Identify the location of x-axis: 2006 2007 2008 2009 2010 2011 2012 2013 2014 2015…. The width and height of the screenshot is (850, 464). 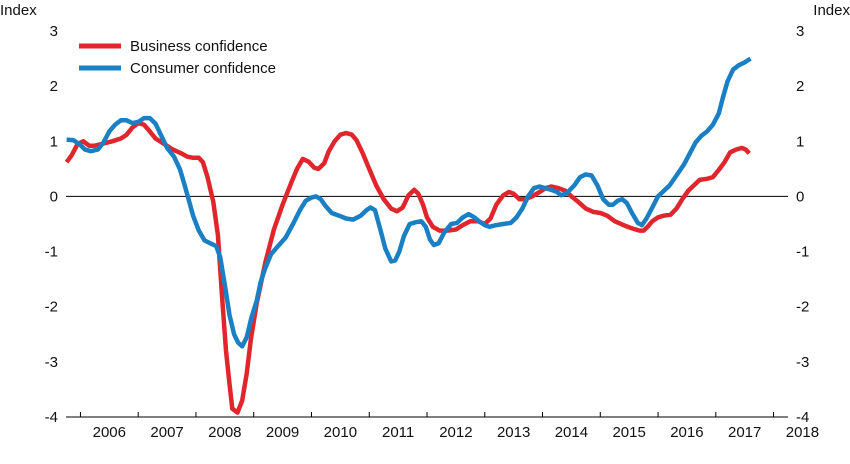
(449, 426).